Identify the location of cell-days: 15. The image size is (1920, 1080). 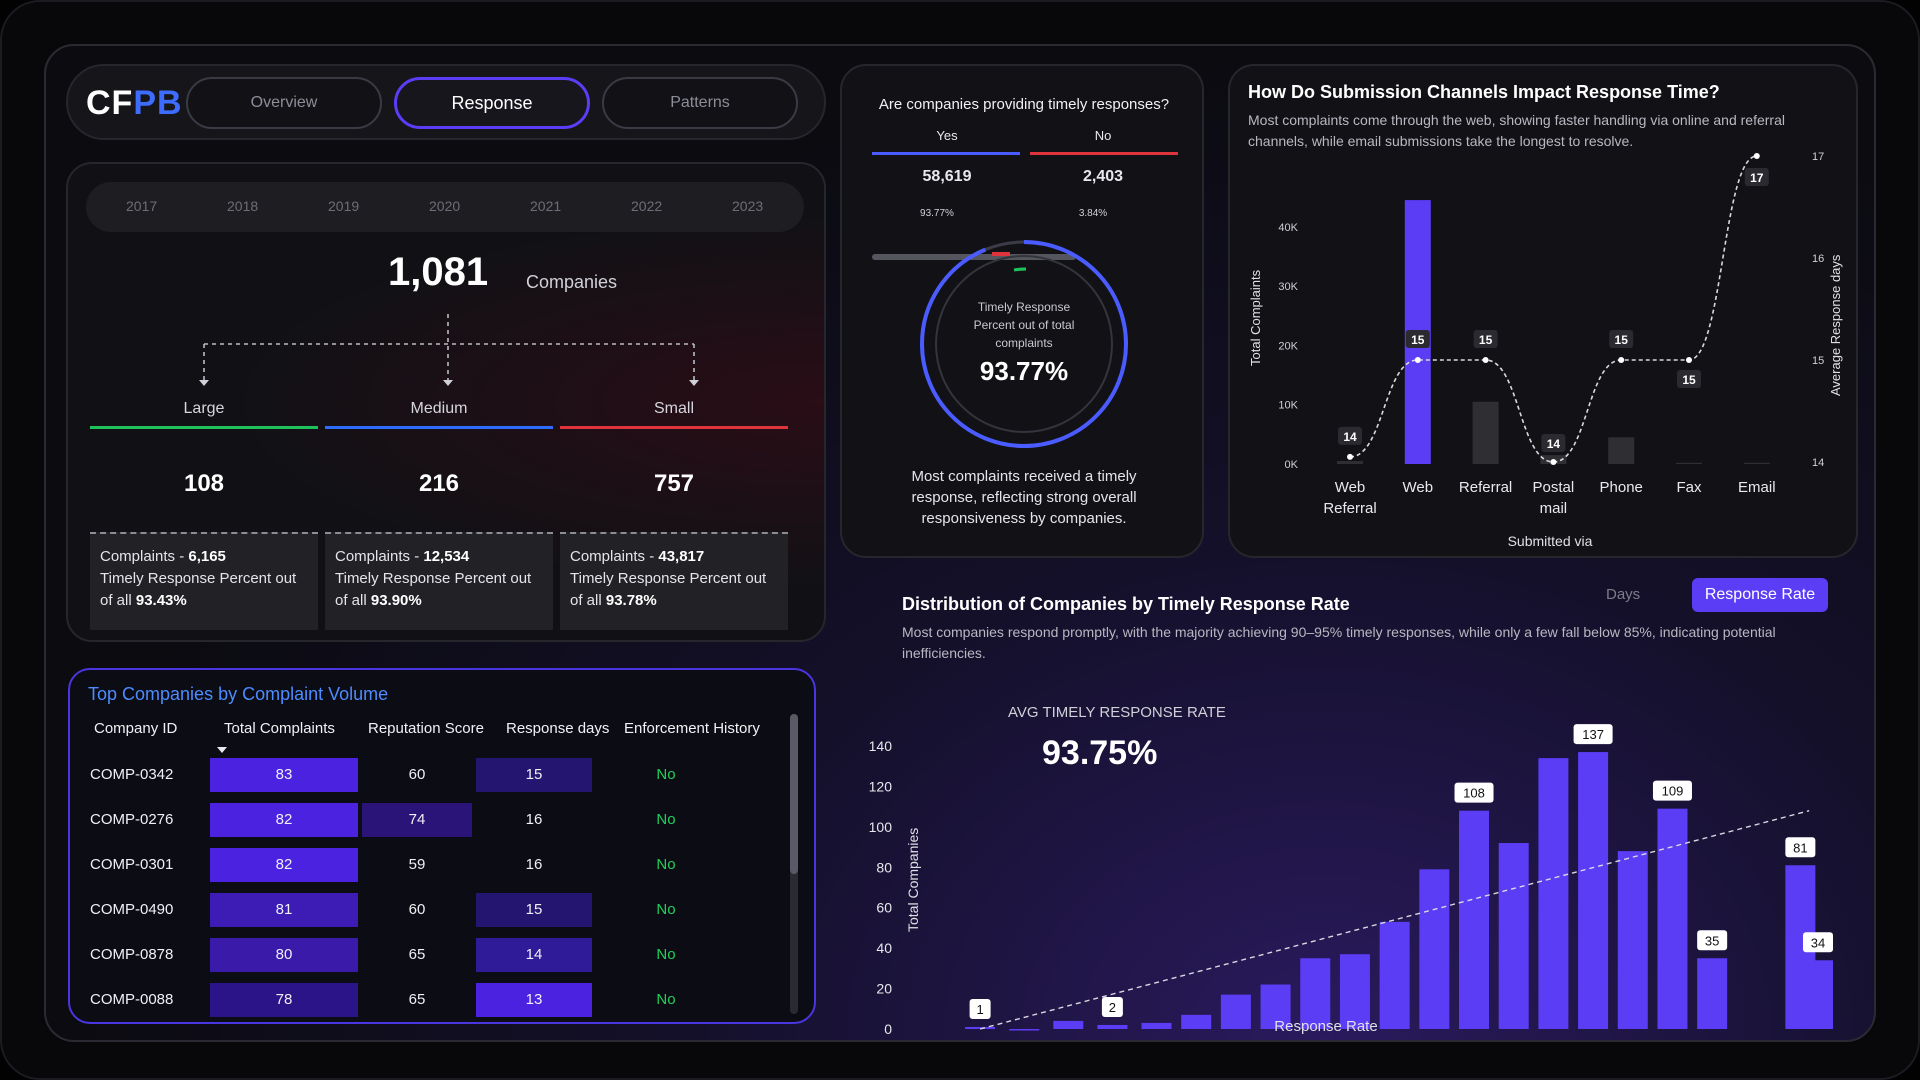
(534, 775).